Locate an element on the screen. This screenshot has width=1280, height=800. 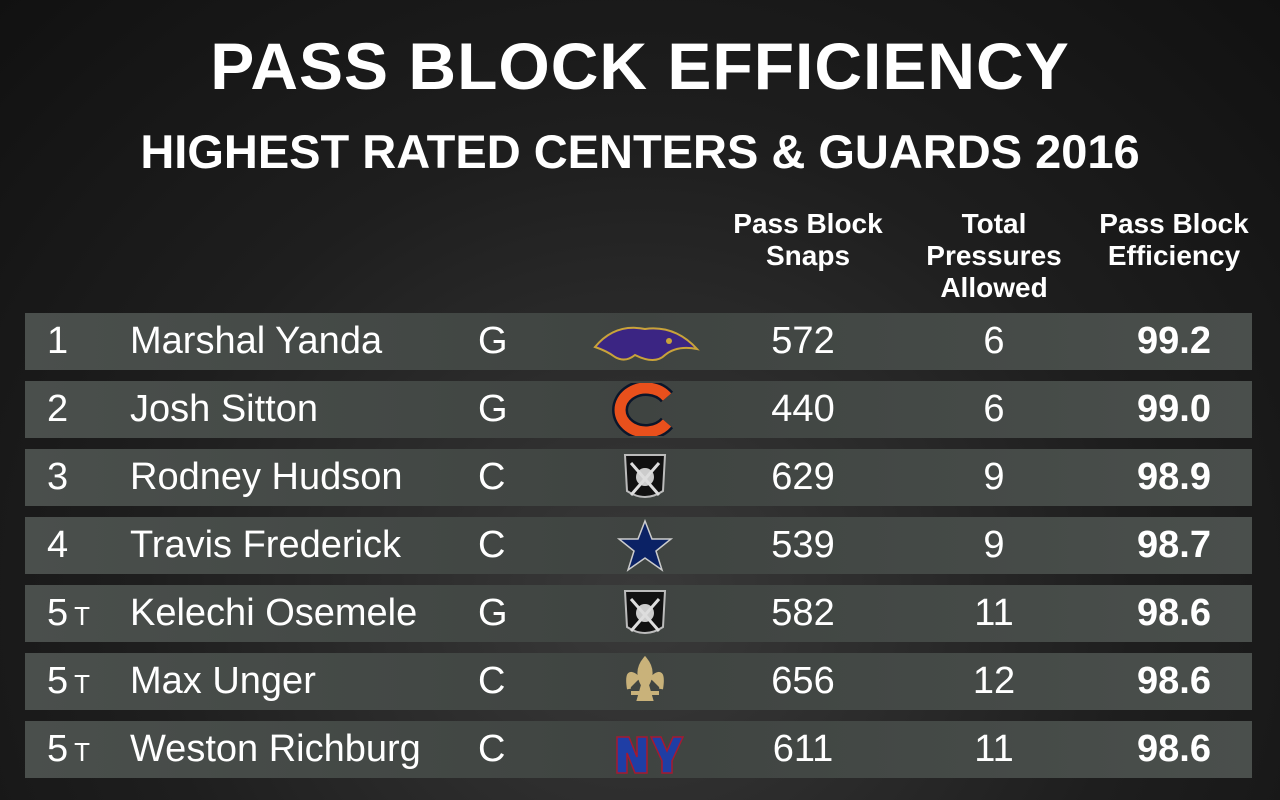
rank-number: 1 is located at coordinates (58, 341).